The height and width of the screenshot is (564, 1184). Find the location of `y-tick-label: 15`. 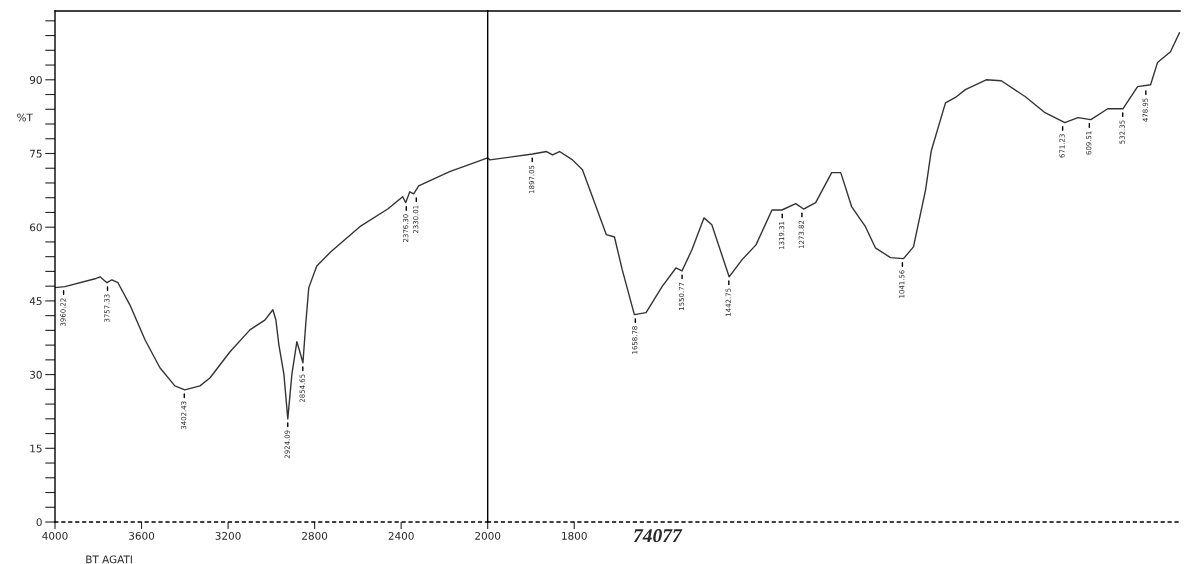

y-tick-label: 15 is located at coordinates (36, 448).